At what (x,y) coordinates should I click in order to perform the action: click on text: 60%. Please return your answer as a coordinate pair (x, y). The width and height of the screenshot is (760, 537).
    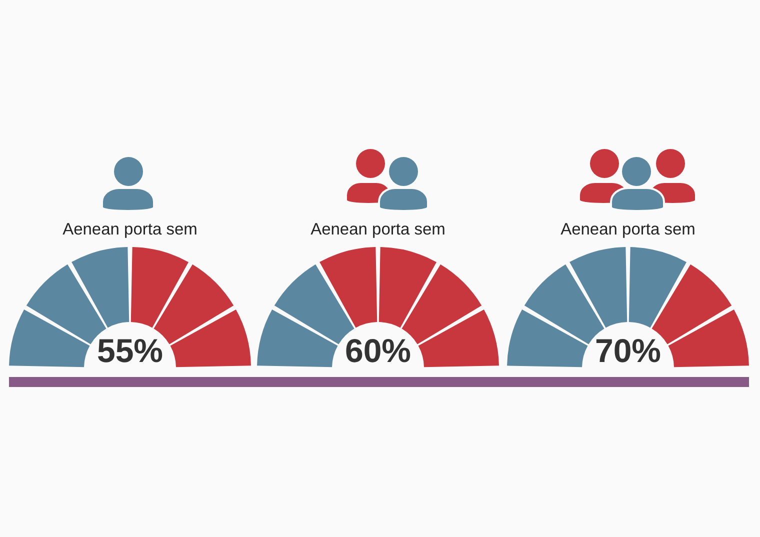
    Looking at the image, I should click on (378, 350).